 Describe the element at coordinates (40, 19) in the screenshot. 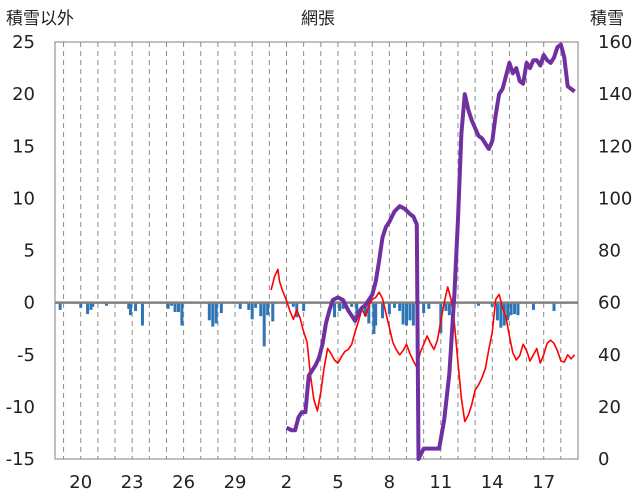

I see `left-axis-title: 積雪以外` at that location.